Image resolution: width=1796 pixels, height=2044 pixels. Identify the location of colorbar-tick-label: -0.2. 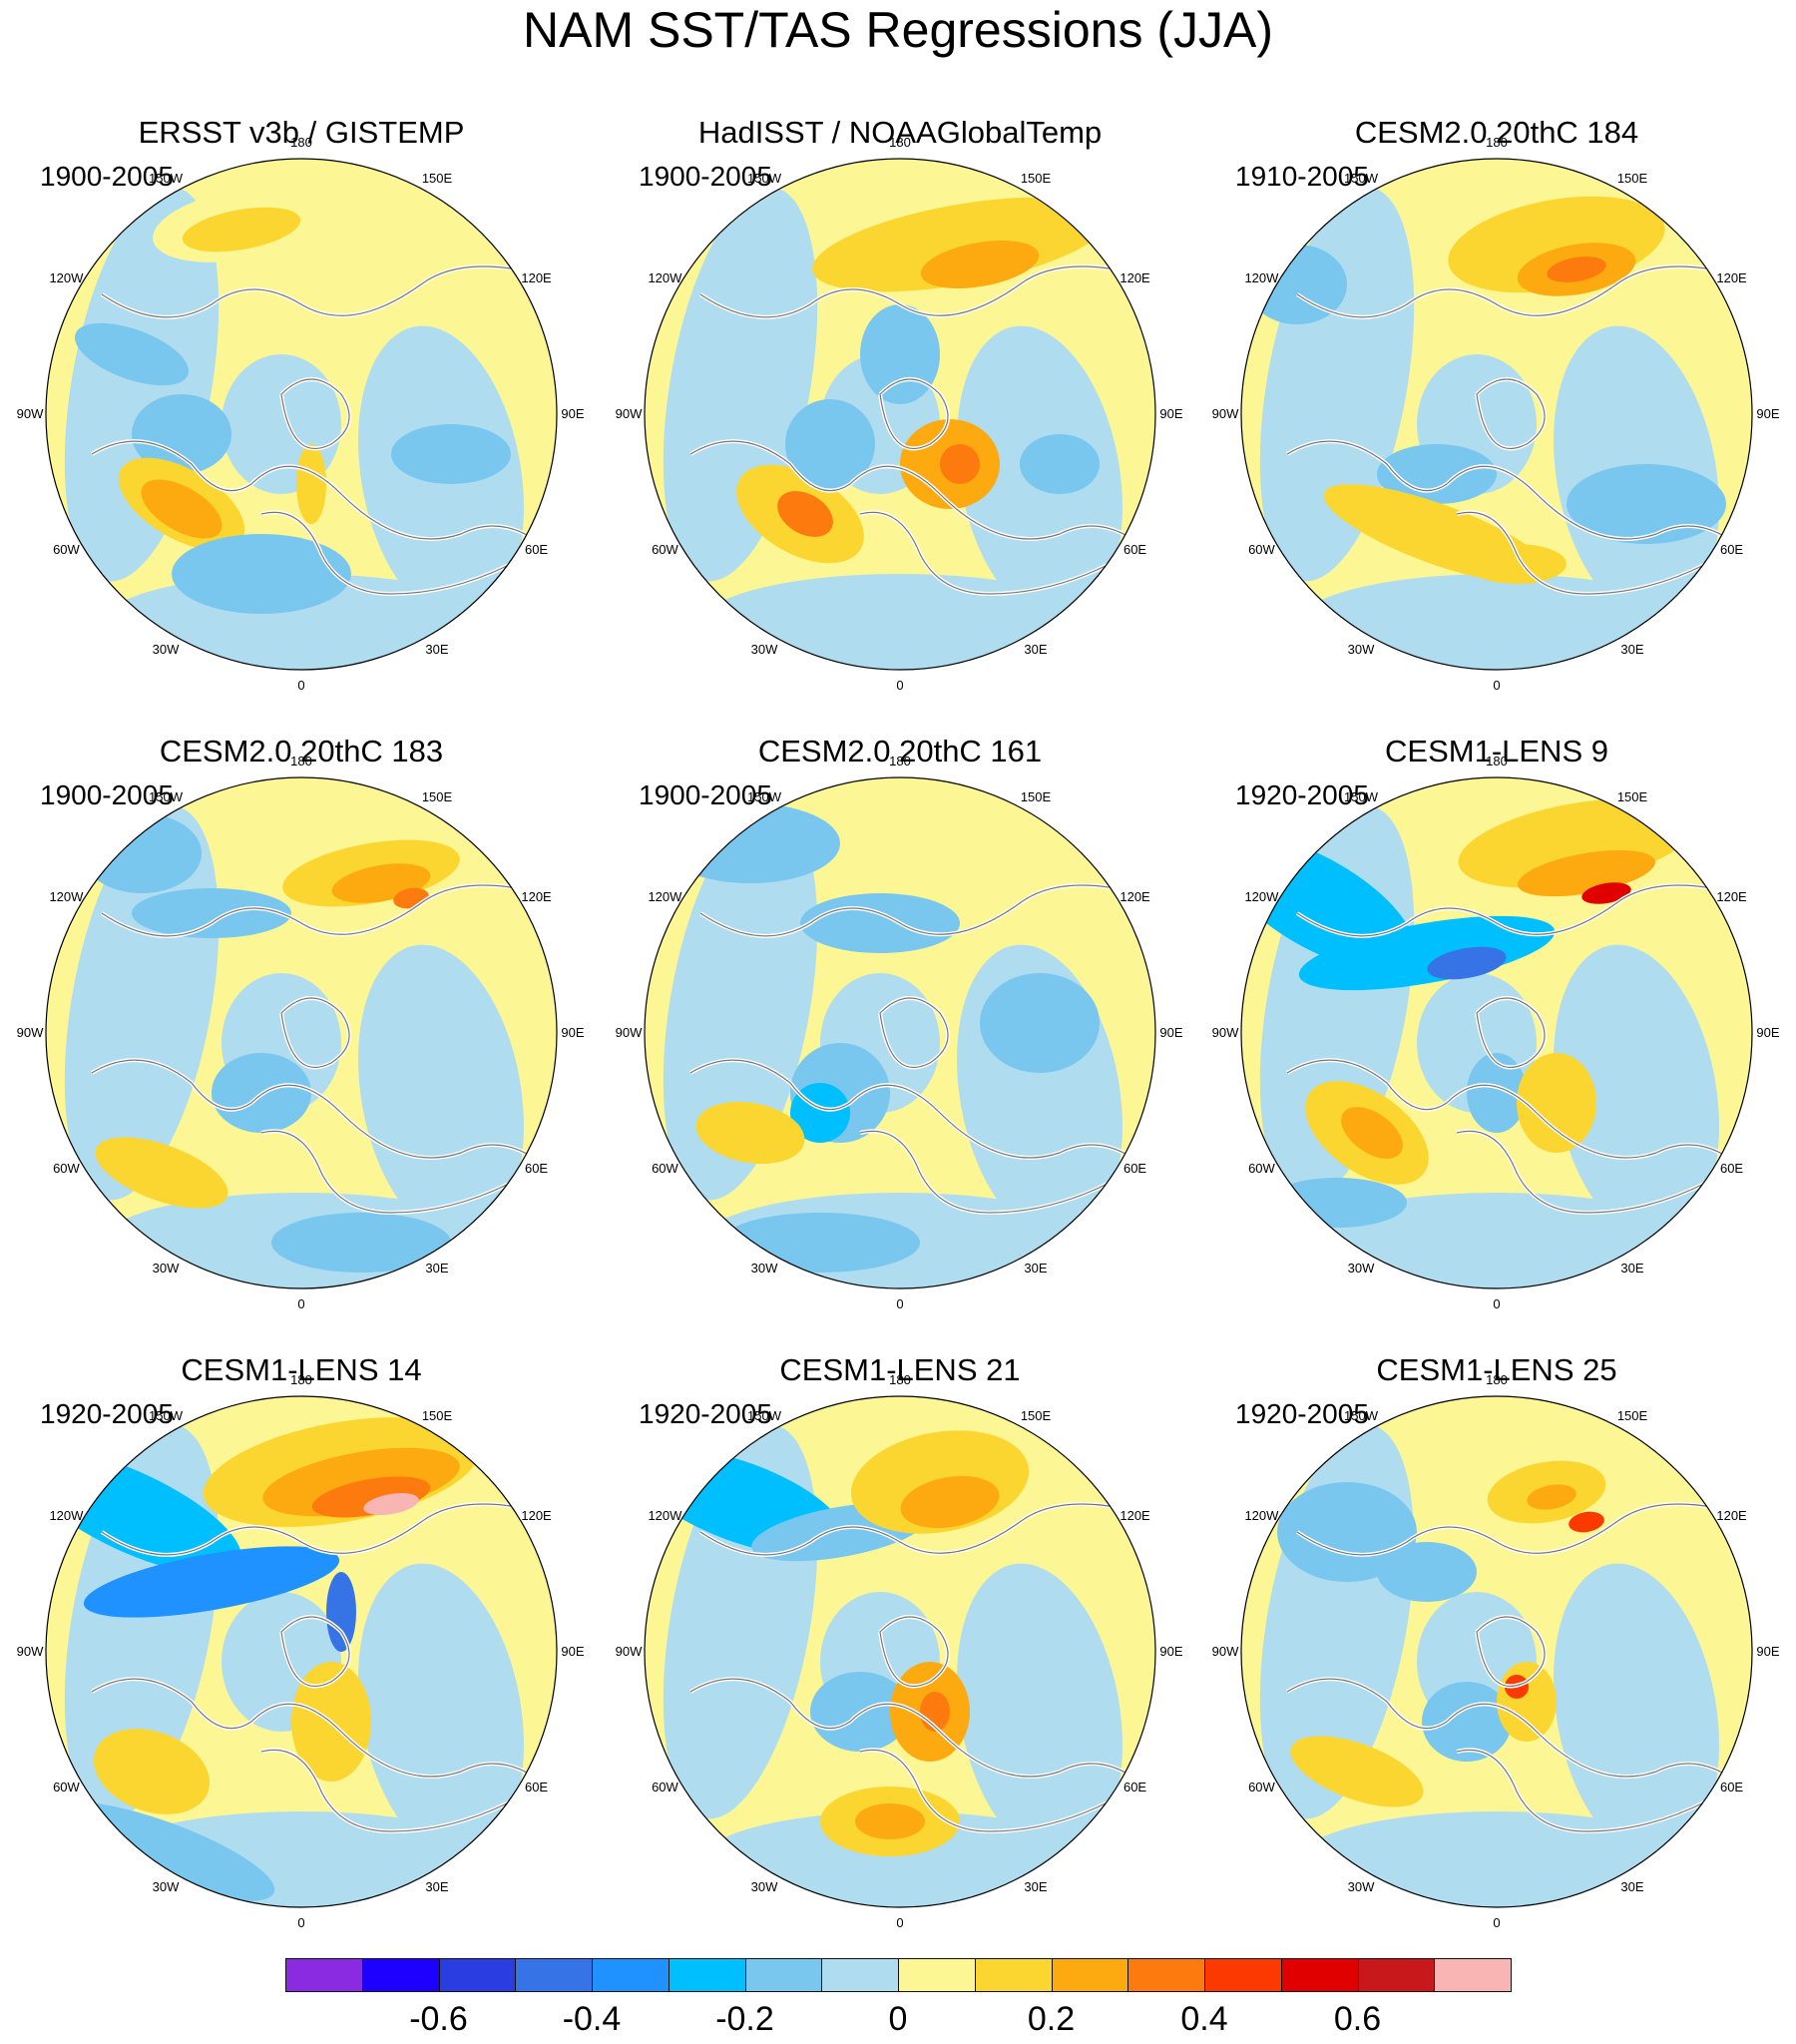
(744, 2019).